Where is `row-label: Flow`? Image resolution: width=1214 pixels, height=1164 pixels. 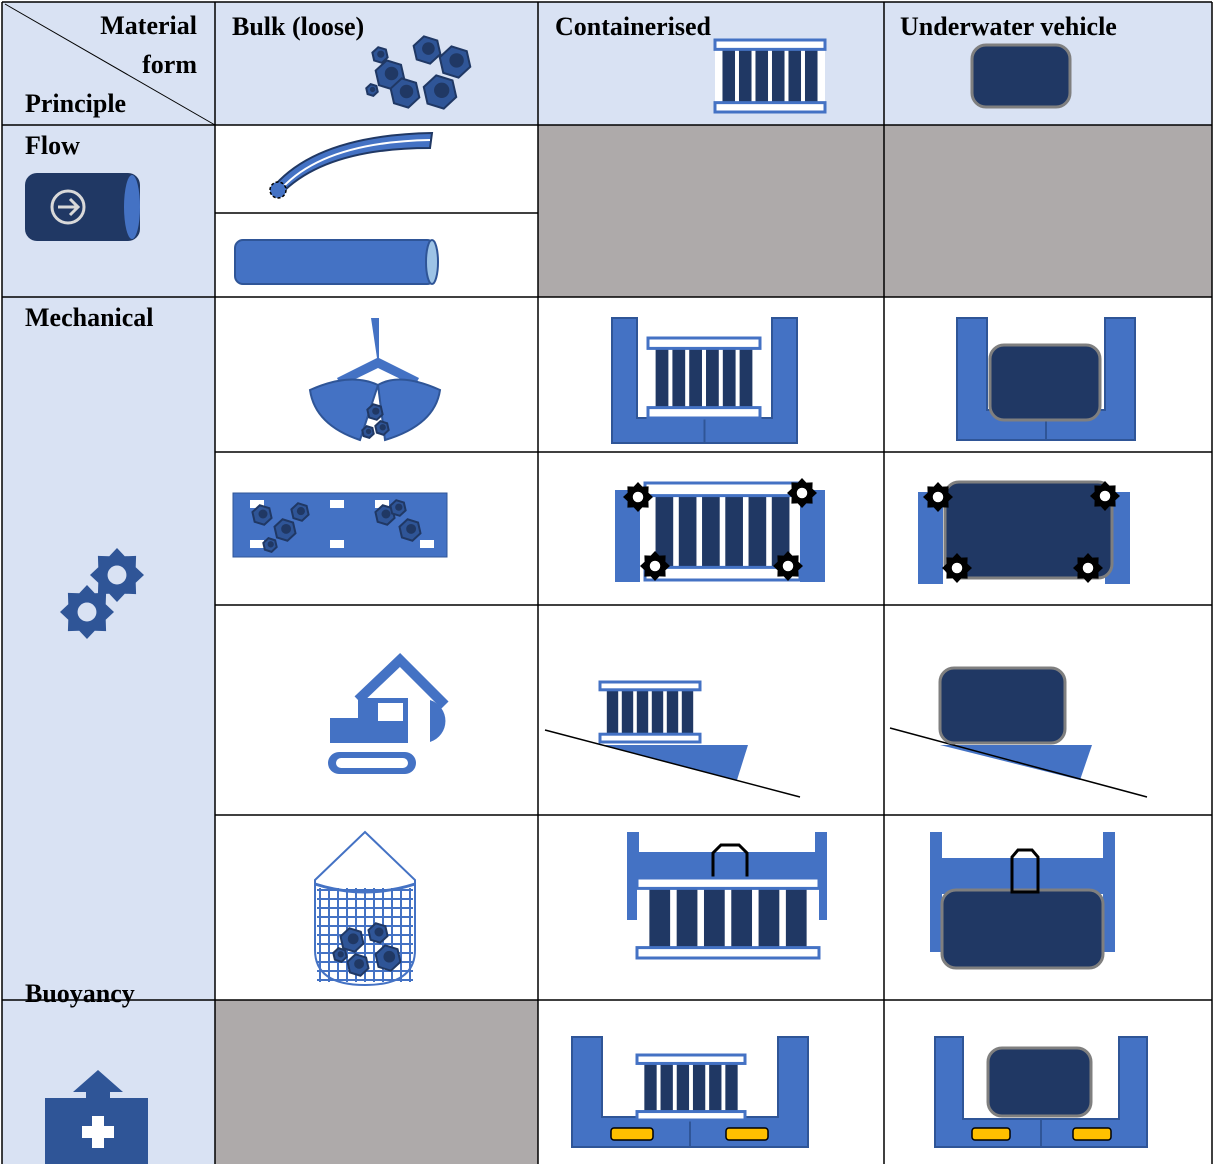 row-label: Flow is located at coordinates (52, 145).